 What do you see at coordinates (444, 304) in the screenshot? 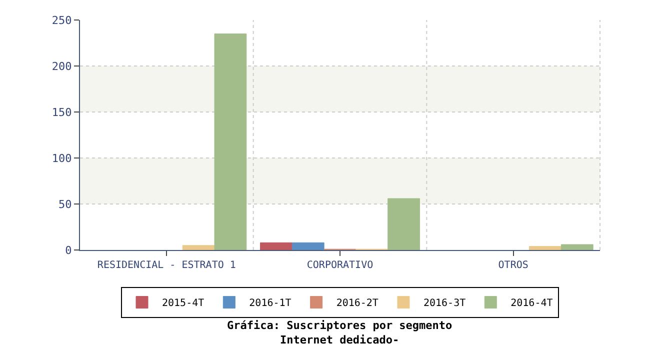
I see `legend-label: 2016-3T` at bounding box center [444, 304].